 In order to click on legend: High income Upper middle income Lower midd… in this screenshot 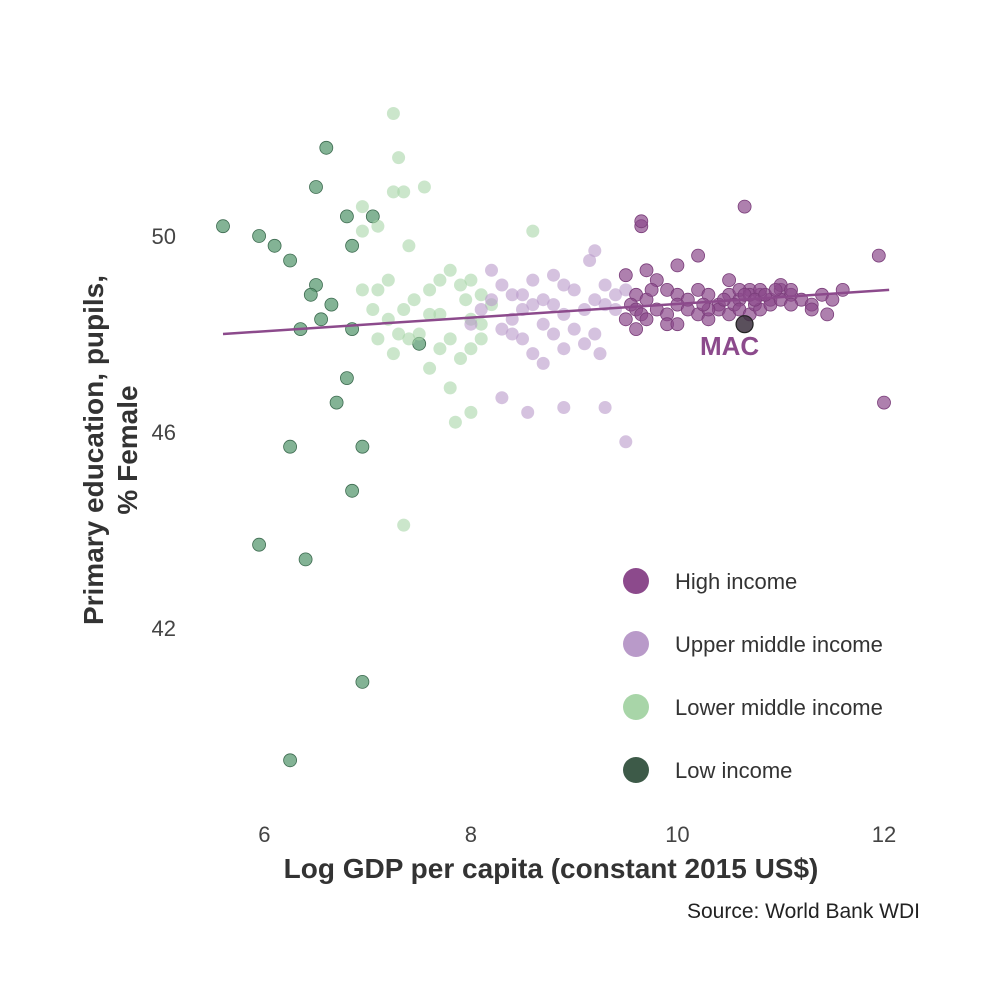, I will do `click(753, 675)`.